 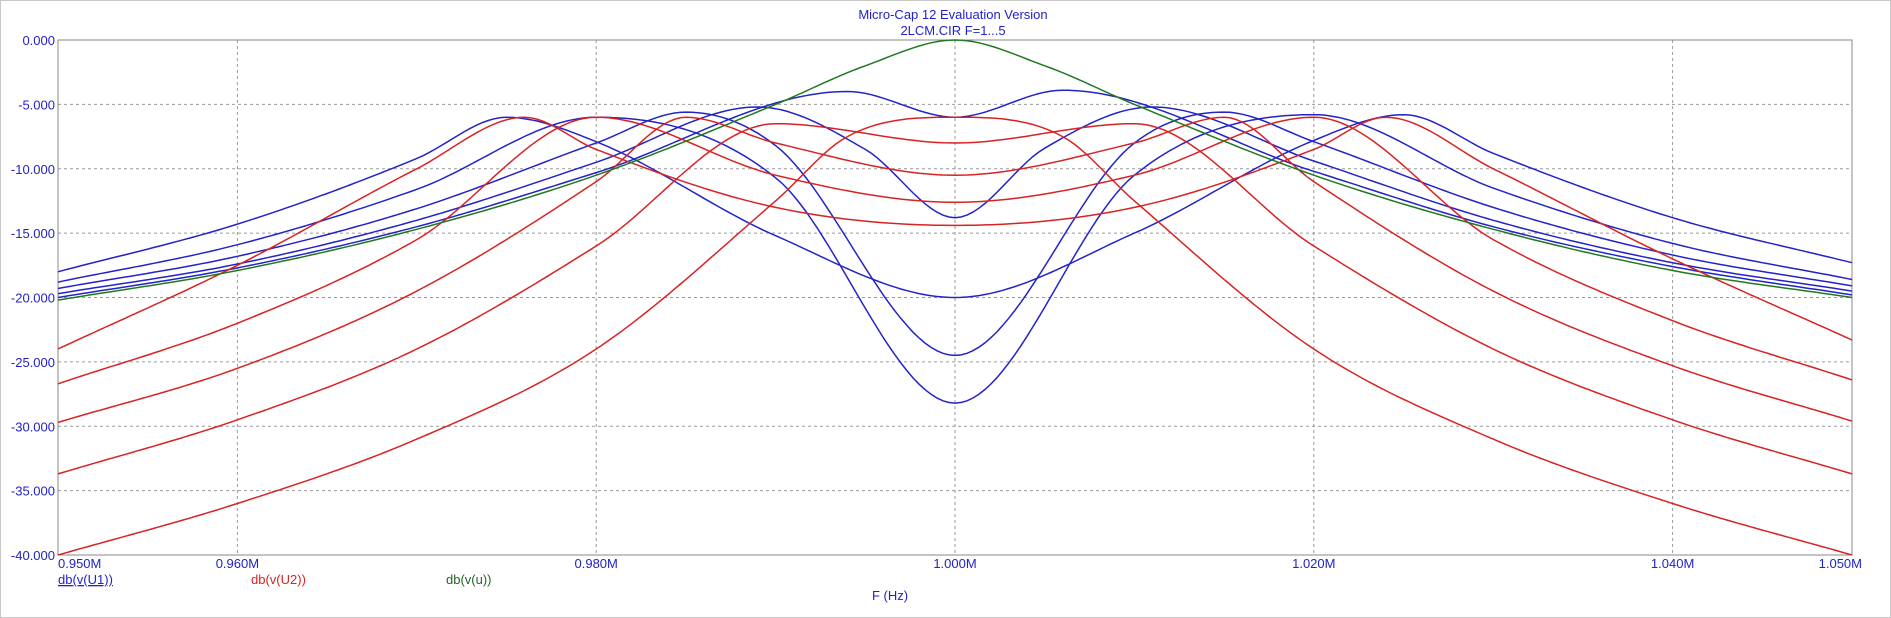 I want to click on x-tick-label-3: 1.000M, so click(x=954, y=563).